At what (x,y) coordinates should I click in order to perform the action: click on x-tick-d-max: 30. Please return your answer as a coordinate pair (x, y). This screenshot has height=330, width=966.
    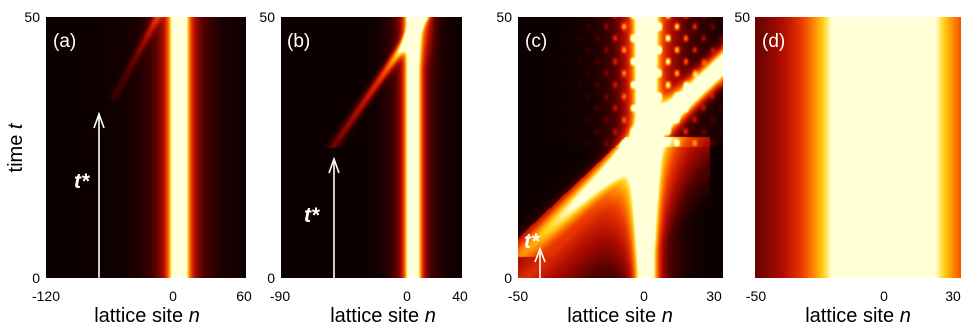
    Looking at the image, I should click on (953, 296).